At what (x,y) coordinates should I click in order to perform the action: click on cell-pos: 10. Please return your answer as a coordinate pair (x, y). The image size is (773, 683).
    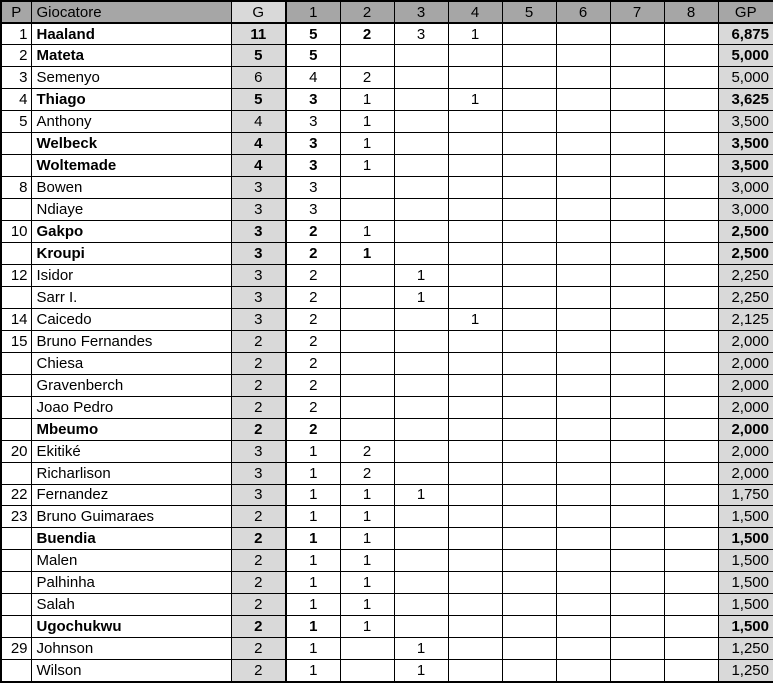
    Looking at the image, I should click on (16, 232).